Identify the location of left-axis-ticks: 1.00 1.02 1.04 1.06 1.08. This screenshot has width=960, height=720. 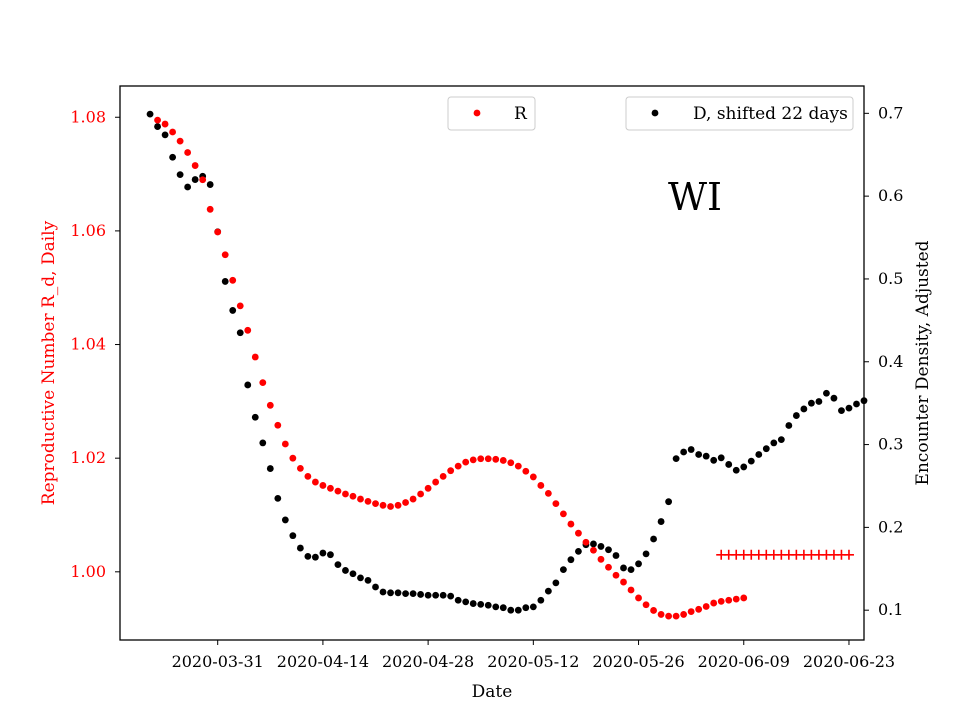
(95, 344).